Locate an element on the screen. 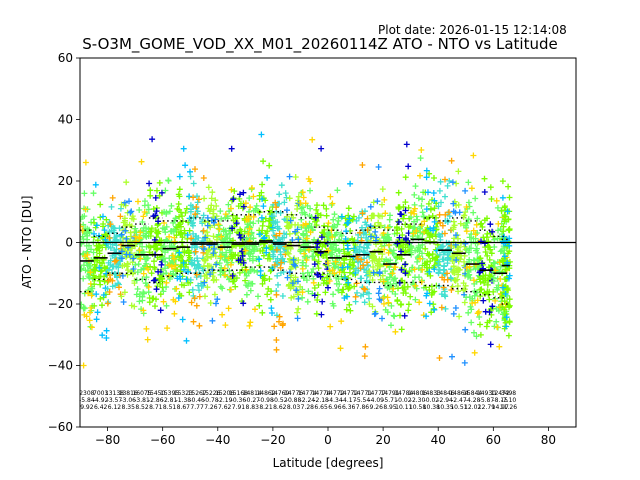  y-tick-label: 0 is located at coordinates (69, 243).